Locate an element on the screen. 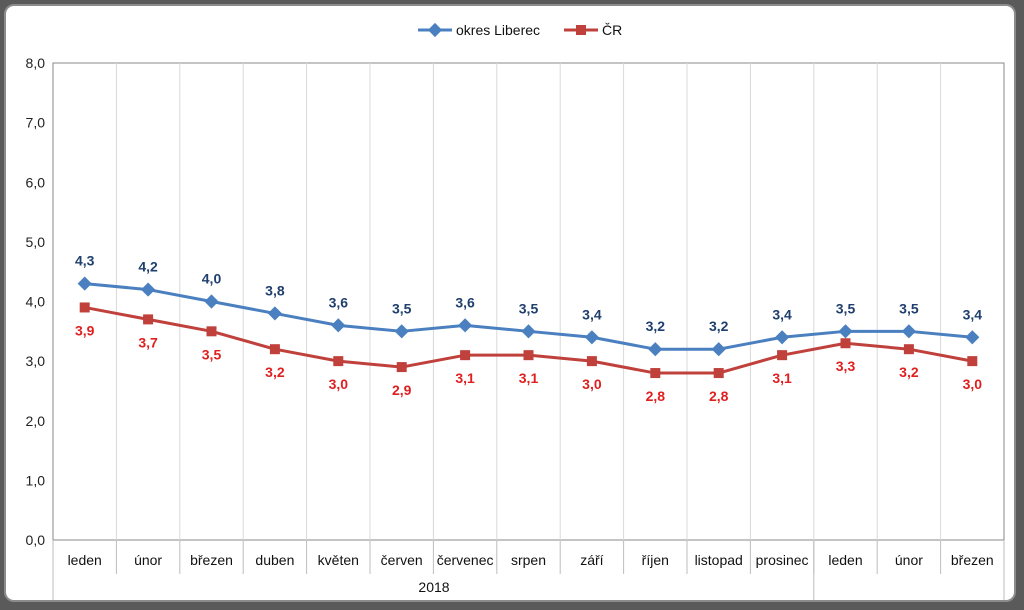 The image size is (1024, 610). x-category-label: duben is located at coordinates (274, 560).